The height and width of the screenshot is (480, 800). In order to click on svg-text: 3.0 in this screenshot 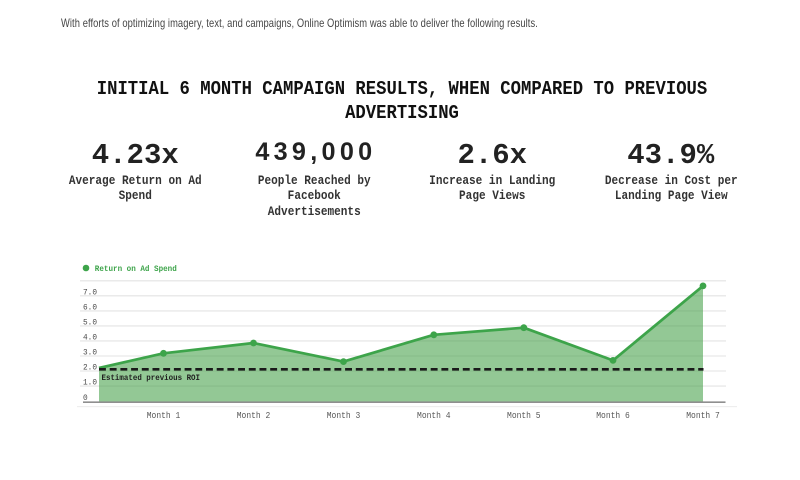, I will do `click(90, 353)`.